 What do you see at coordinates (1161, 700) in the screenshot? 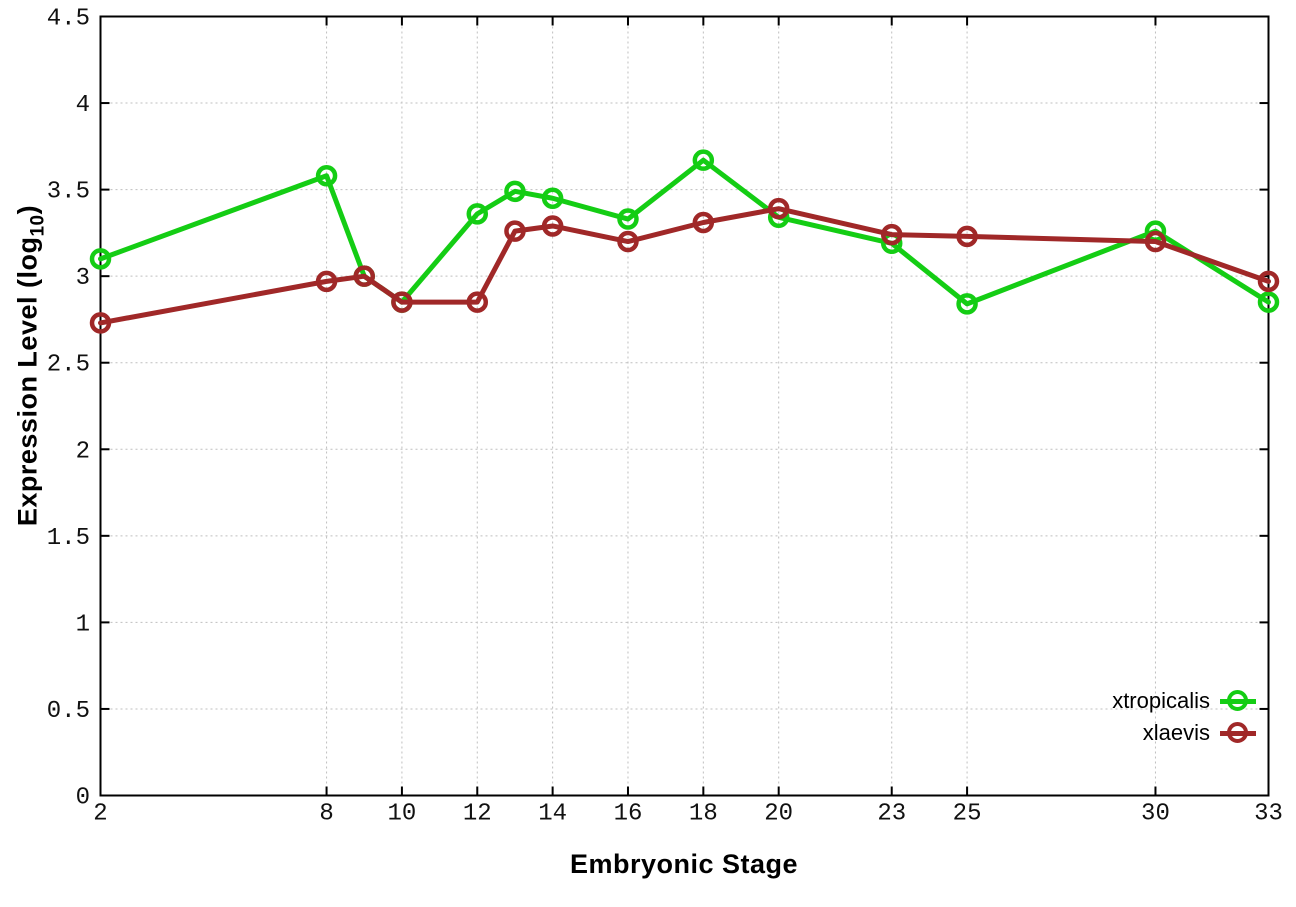
I see `legend-label-xtropicalis: xtropicalis` at bounding box center [1161, 700].